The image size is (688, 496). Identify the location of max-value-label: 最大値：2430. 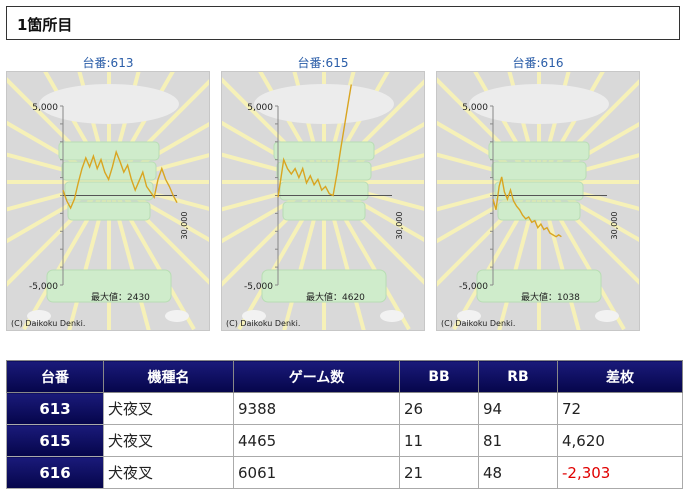
(120, 297).